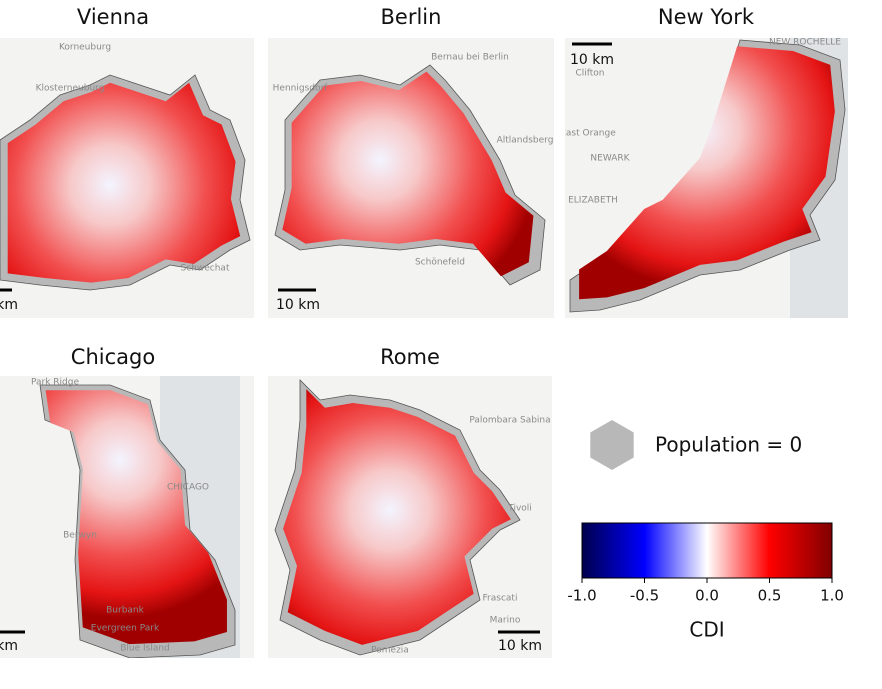  What do you see at coordinates (145, 649) in the screenshot?
I see `place-label: Blue Island` at bounding box center [145, 649].